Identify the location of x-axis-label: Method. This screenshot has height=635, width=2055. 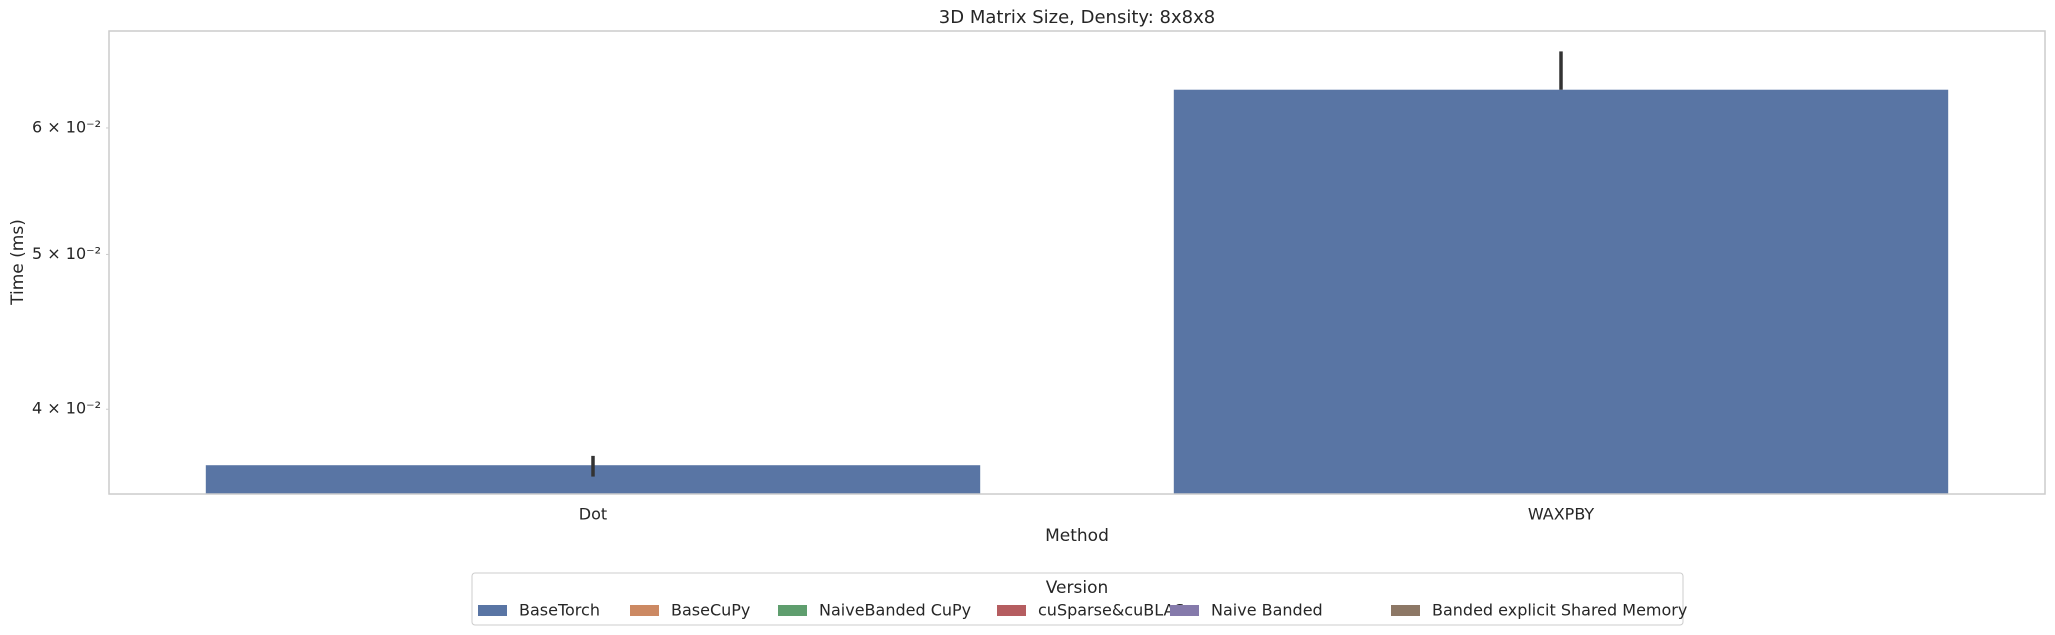
(1077, 536).